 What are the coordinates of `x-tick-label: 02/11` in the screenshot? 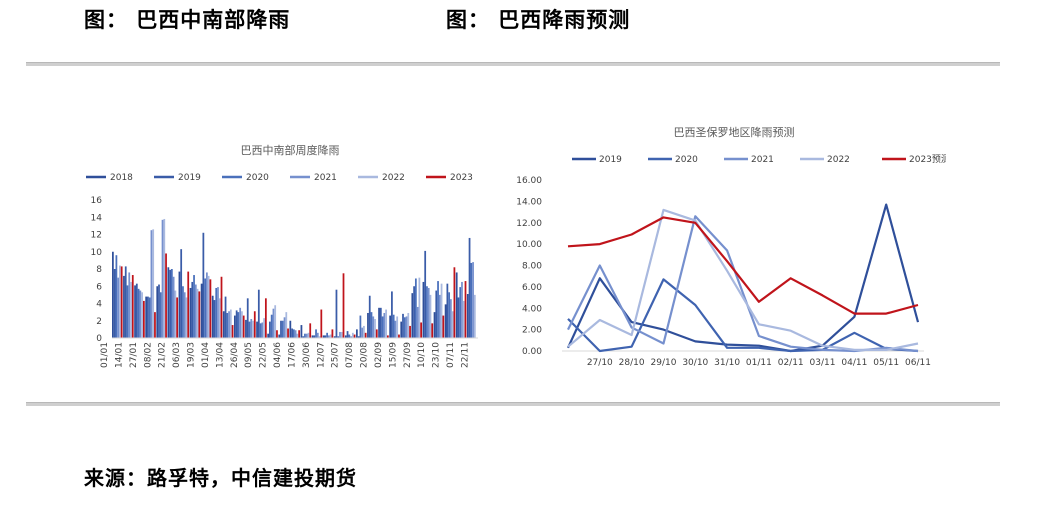 It's located at (791, 363).